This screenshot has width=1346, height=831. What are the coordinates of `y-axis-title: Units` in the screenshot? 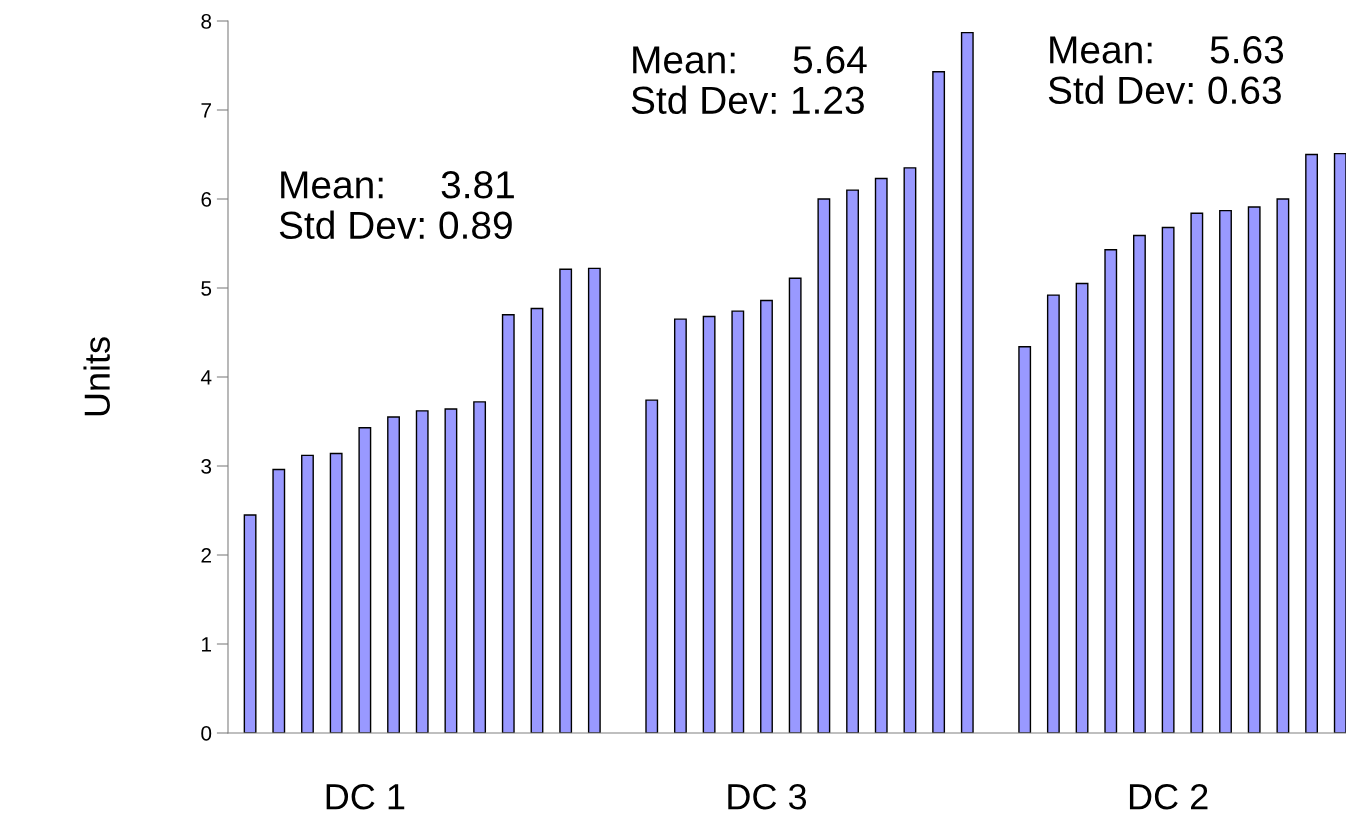 It's located at (96, 376).